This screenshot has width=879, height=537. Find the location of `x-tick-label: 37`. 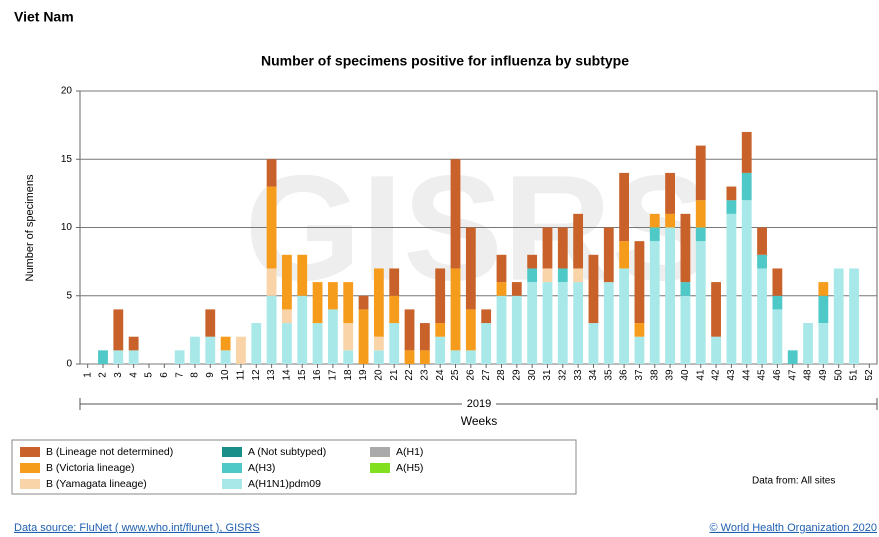

x-tick-label: 37 is located at coordinates (639, 375).